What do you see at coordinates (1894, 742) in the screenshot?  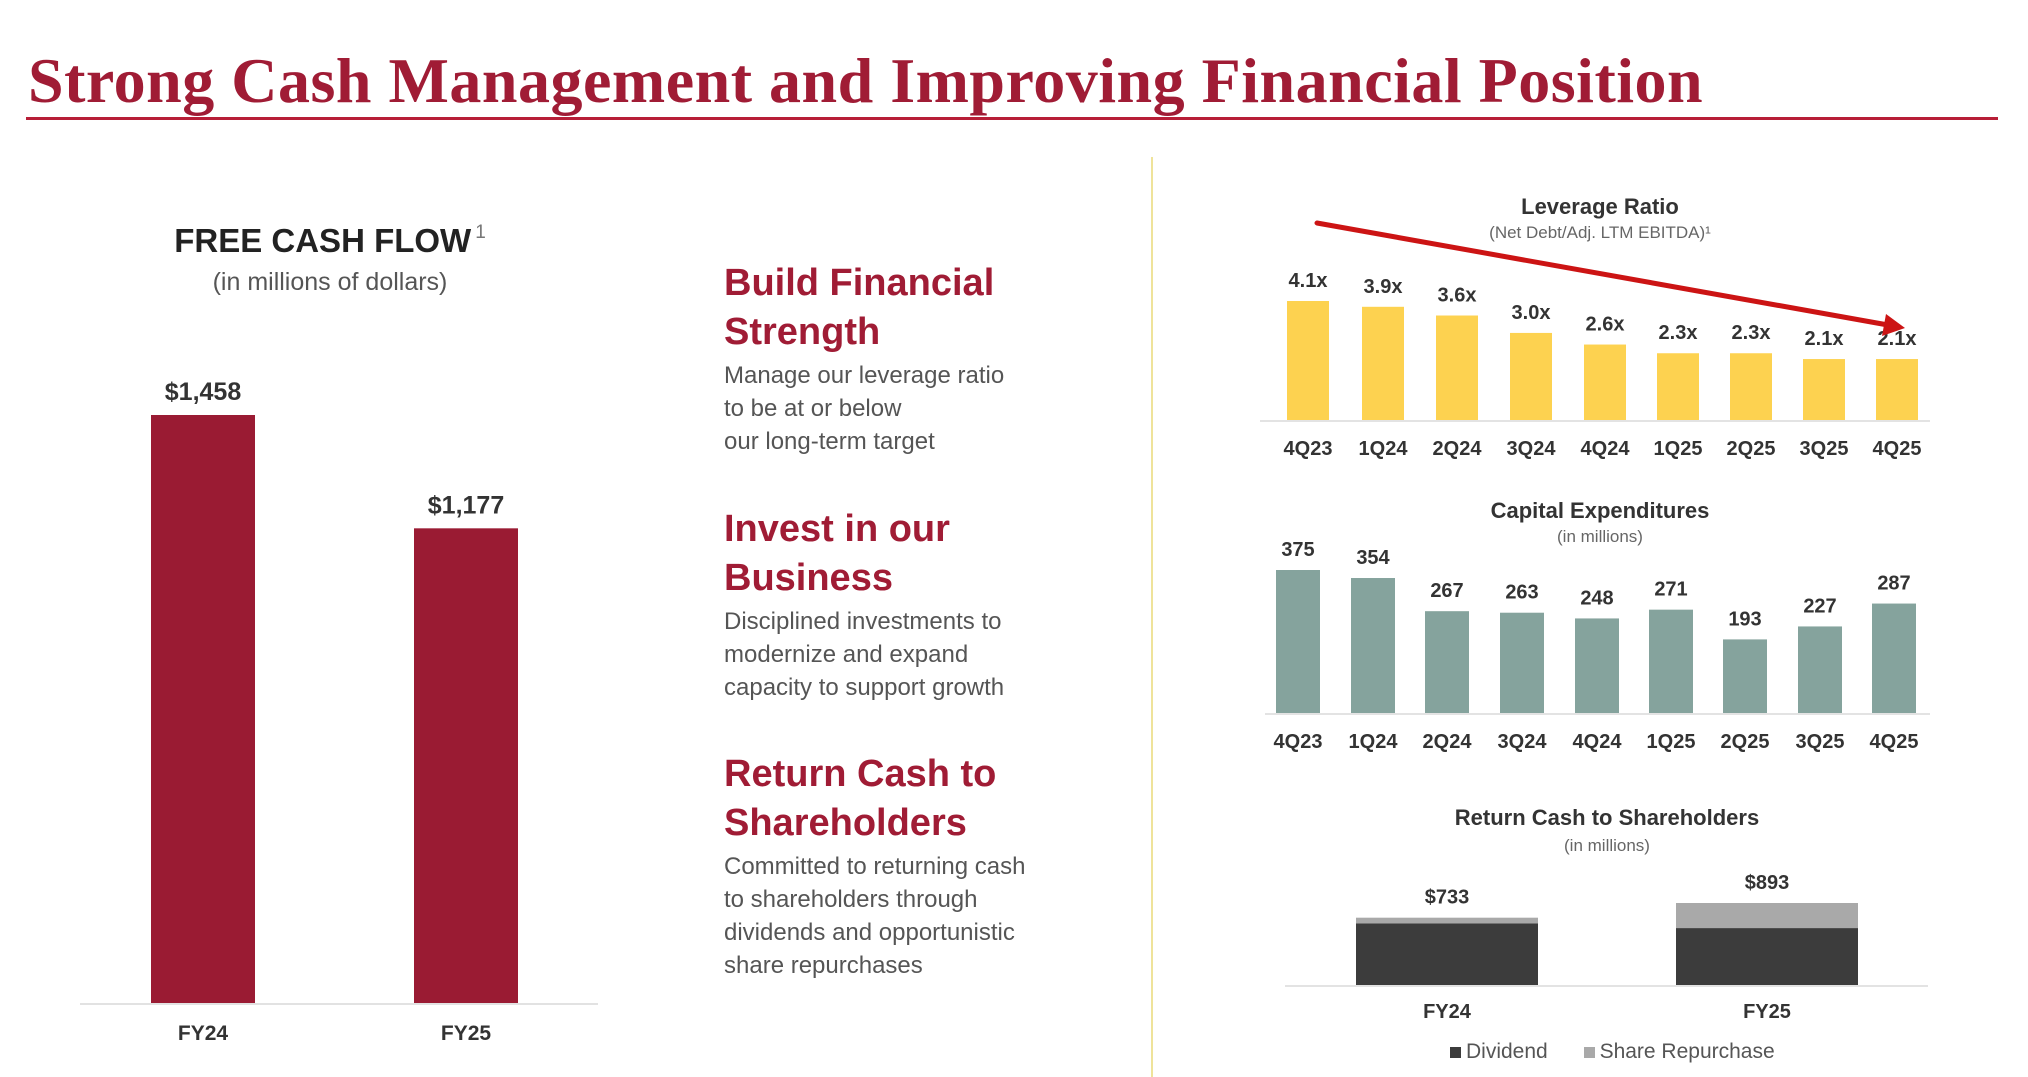 I see `capex-category-label: 4Q25` at bounding box center [1894, 742].